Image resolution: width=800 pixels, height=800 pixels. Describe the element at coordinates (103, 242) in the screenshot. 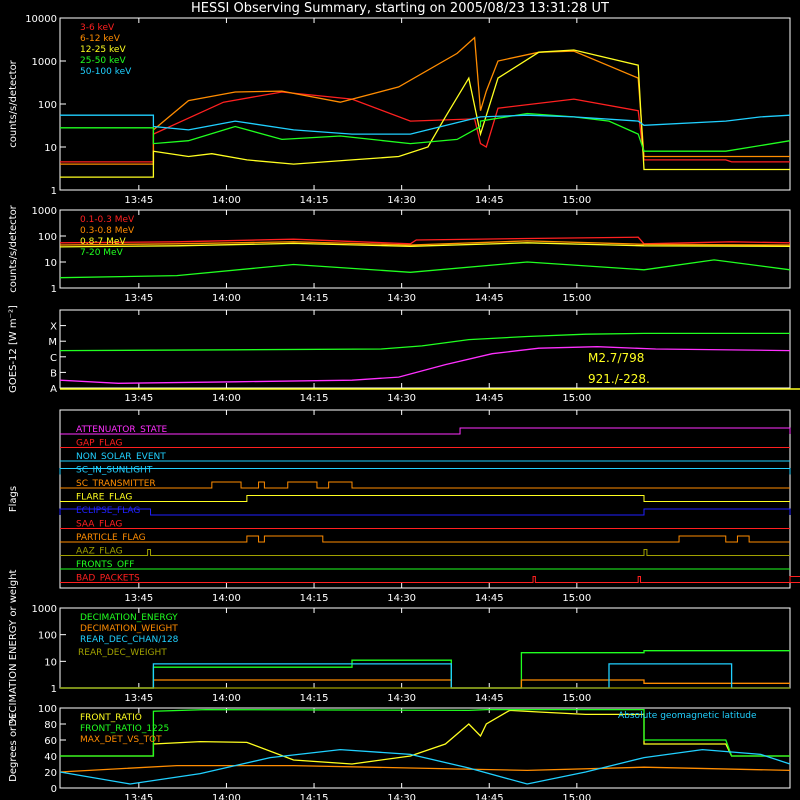

I see `legend-entry: 0.8-7 MeV` at that location.